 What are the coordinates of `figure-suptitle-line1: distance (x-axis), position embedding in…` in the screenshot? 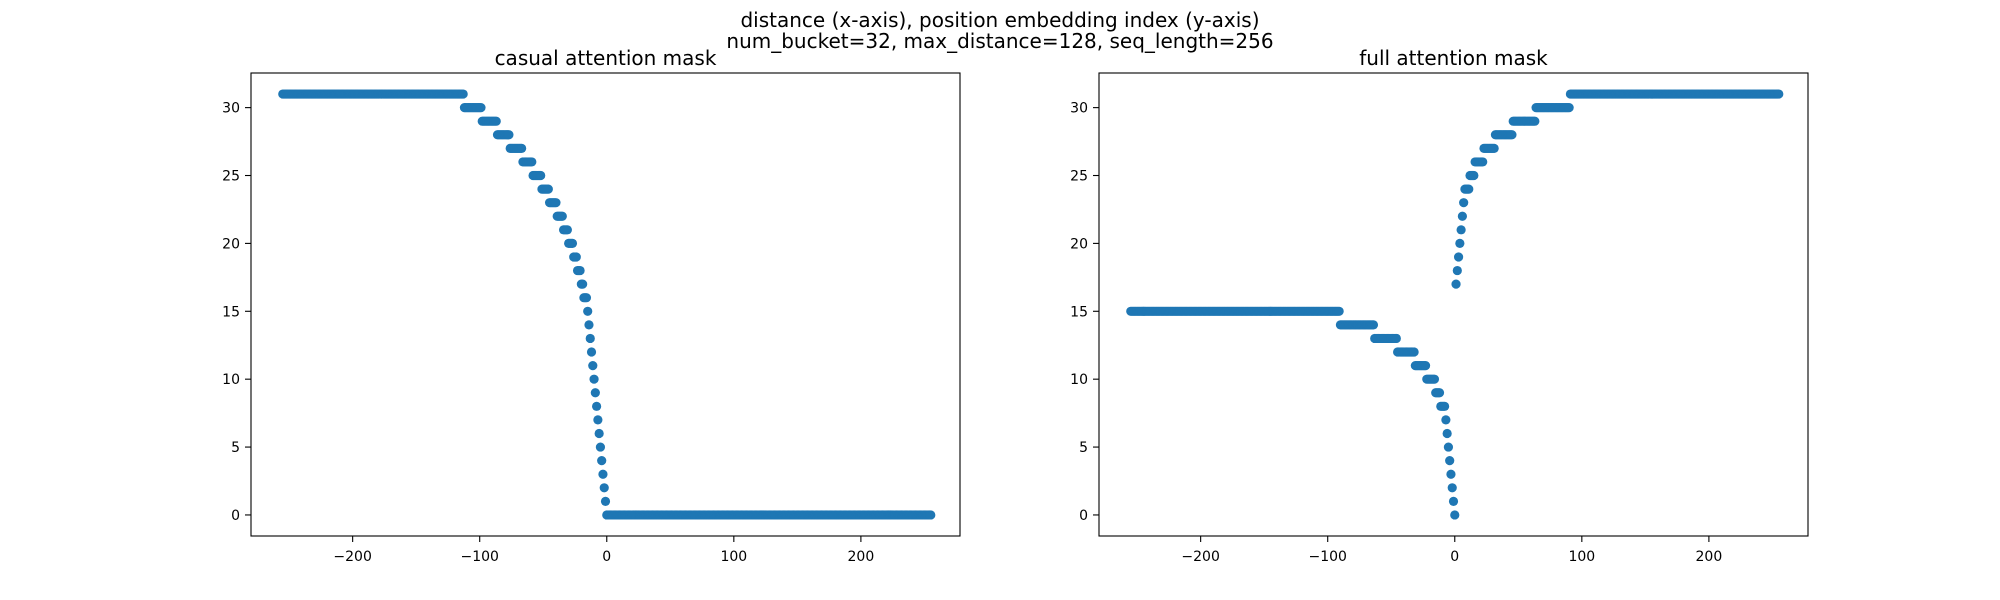 It's located at (1000, 20).